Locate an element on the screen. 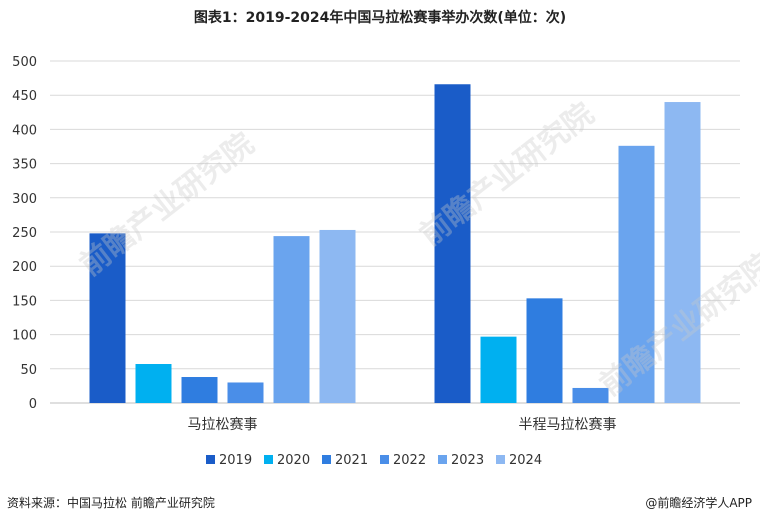 This screenshot has width=760, height=524. chart-title: 图表1：2019-2024年中国马拉松赛事举办次数(单位：次) is located at coordinates (380, 18).